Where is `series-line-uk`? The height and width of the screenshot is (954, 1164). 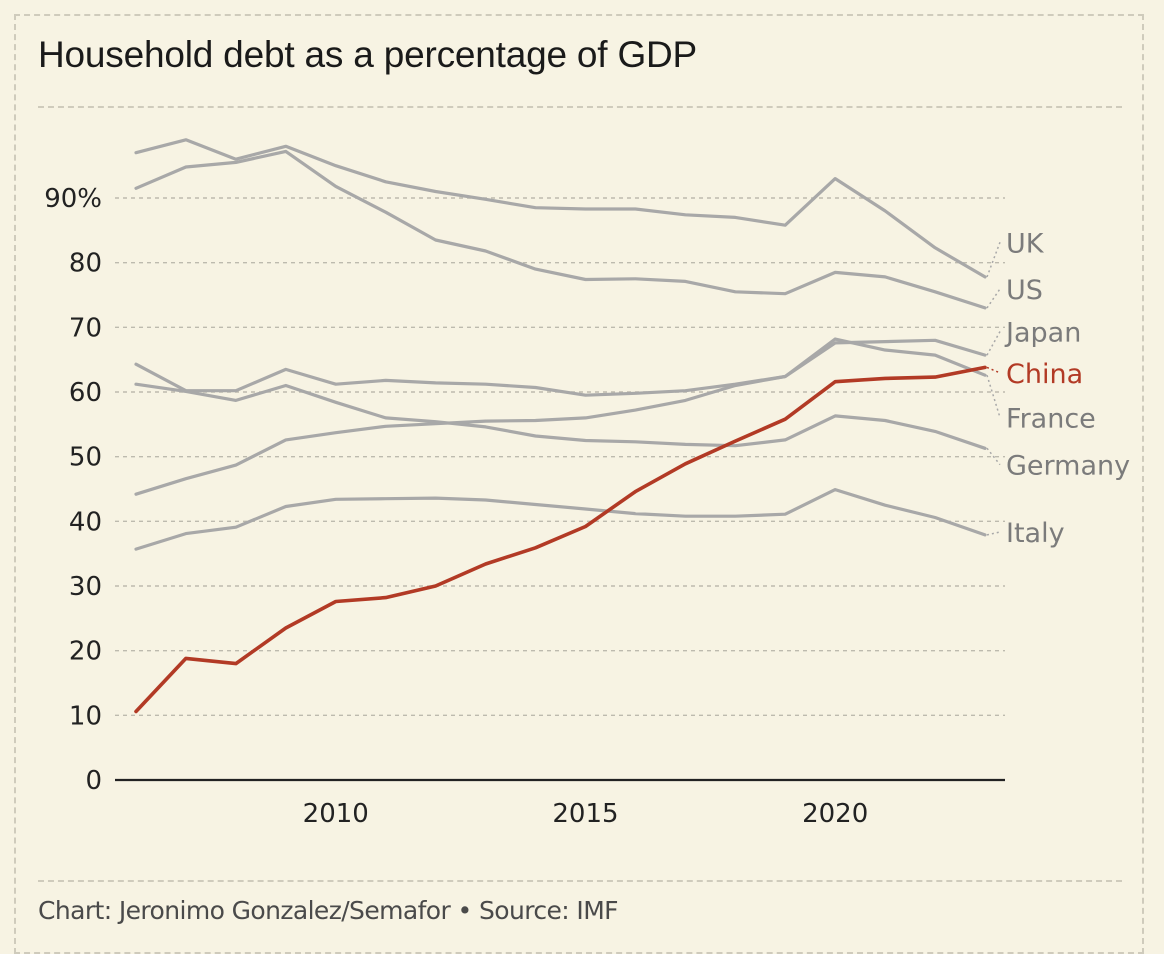 series-line-uk is located at coordinates (560, 208).